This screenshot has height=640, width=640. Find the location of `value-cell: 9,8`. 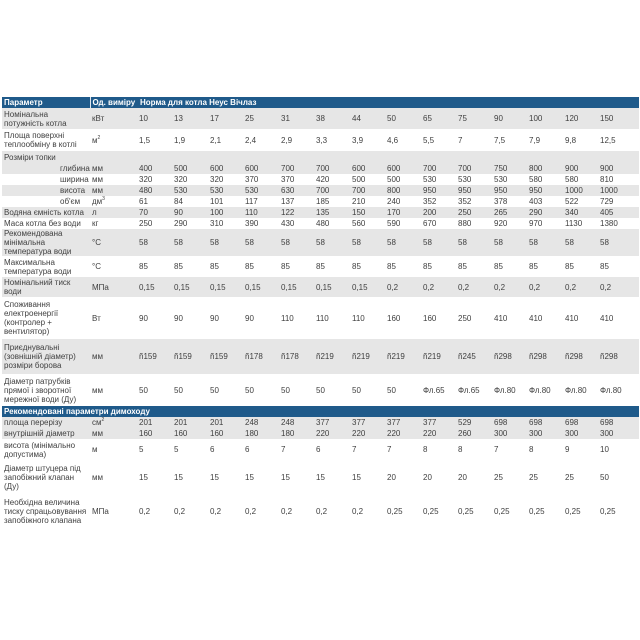

value-cell: 9,8 is located at coordinates (581, 140).